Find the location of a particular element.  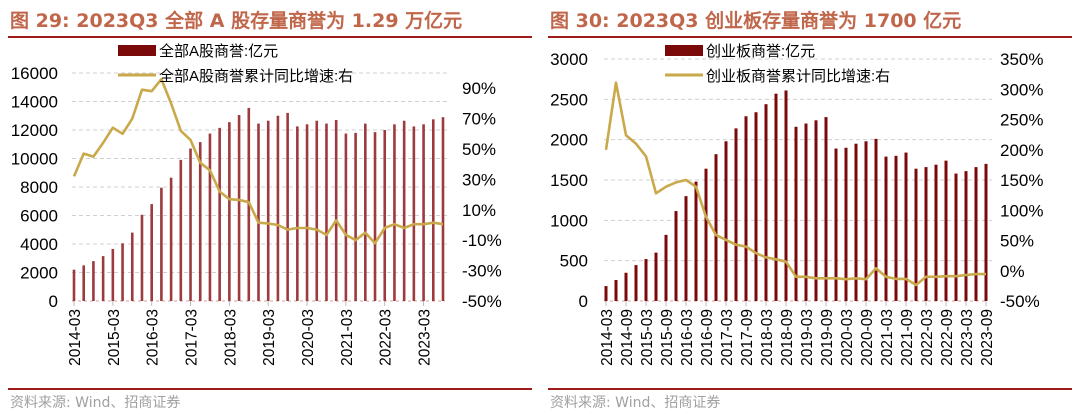

x-tick-label: 2021-09 is located at coordinates (907, 337).